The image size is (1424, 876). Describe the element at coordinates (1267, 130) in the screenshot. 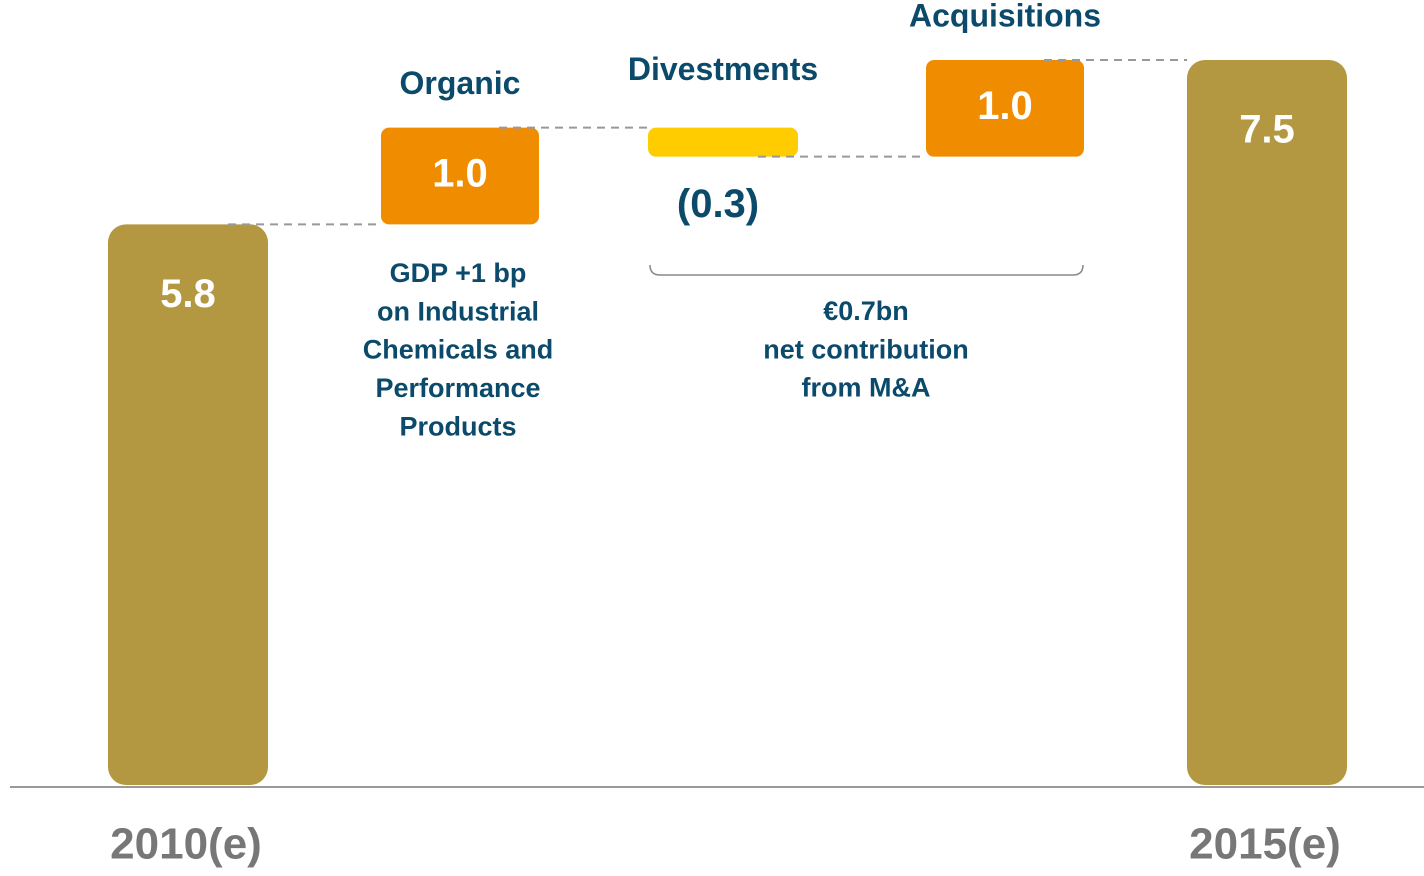

I see `value-label: 7.5` at that location.